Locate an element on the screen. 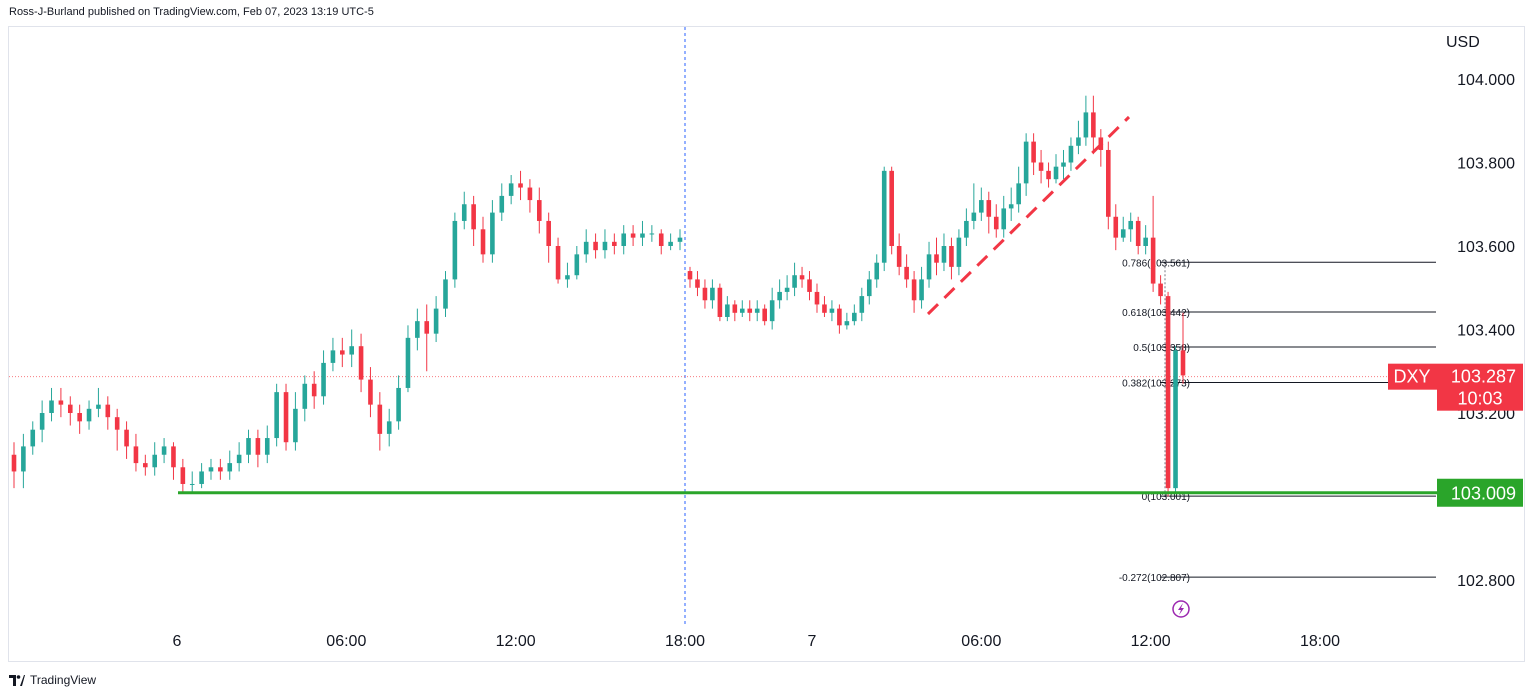 The image size is (1536, 696). fib-level-label: 0(103.001) is located at coordinates (1166, 497).